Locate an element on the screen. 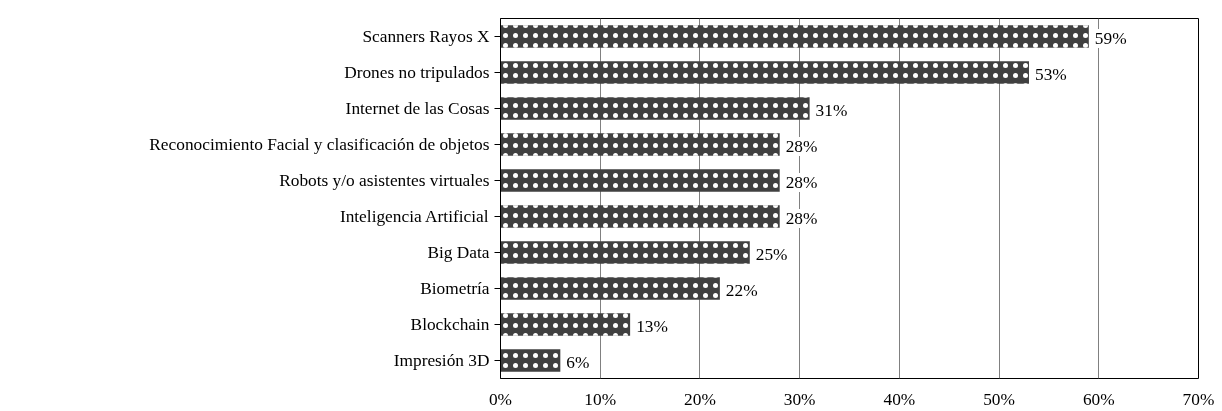 Image resolution: width=1222 pixels, height=411 pixels. x-tick-label: 40% is located at coordinates (899, 399).